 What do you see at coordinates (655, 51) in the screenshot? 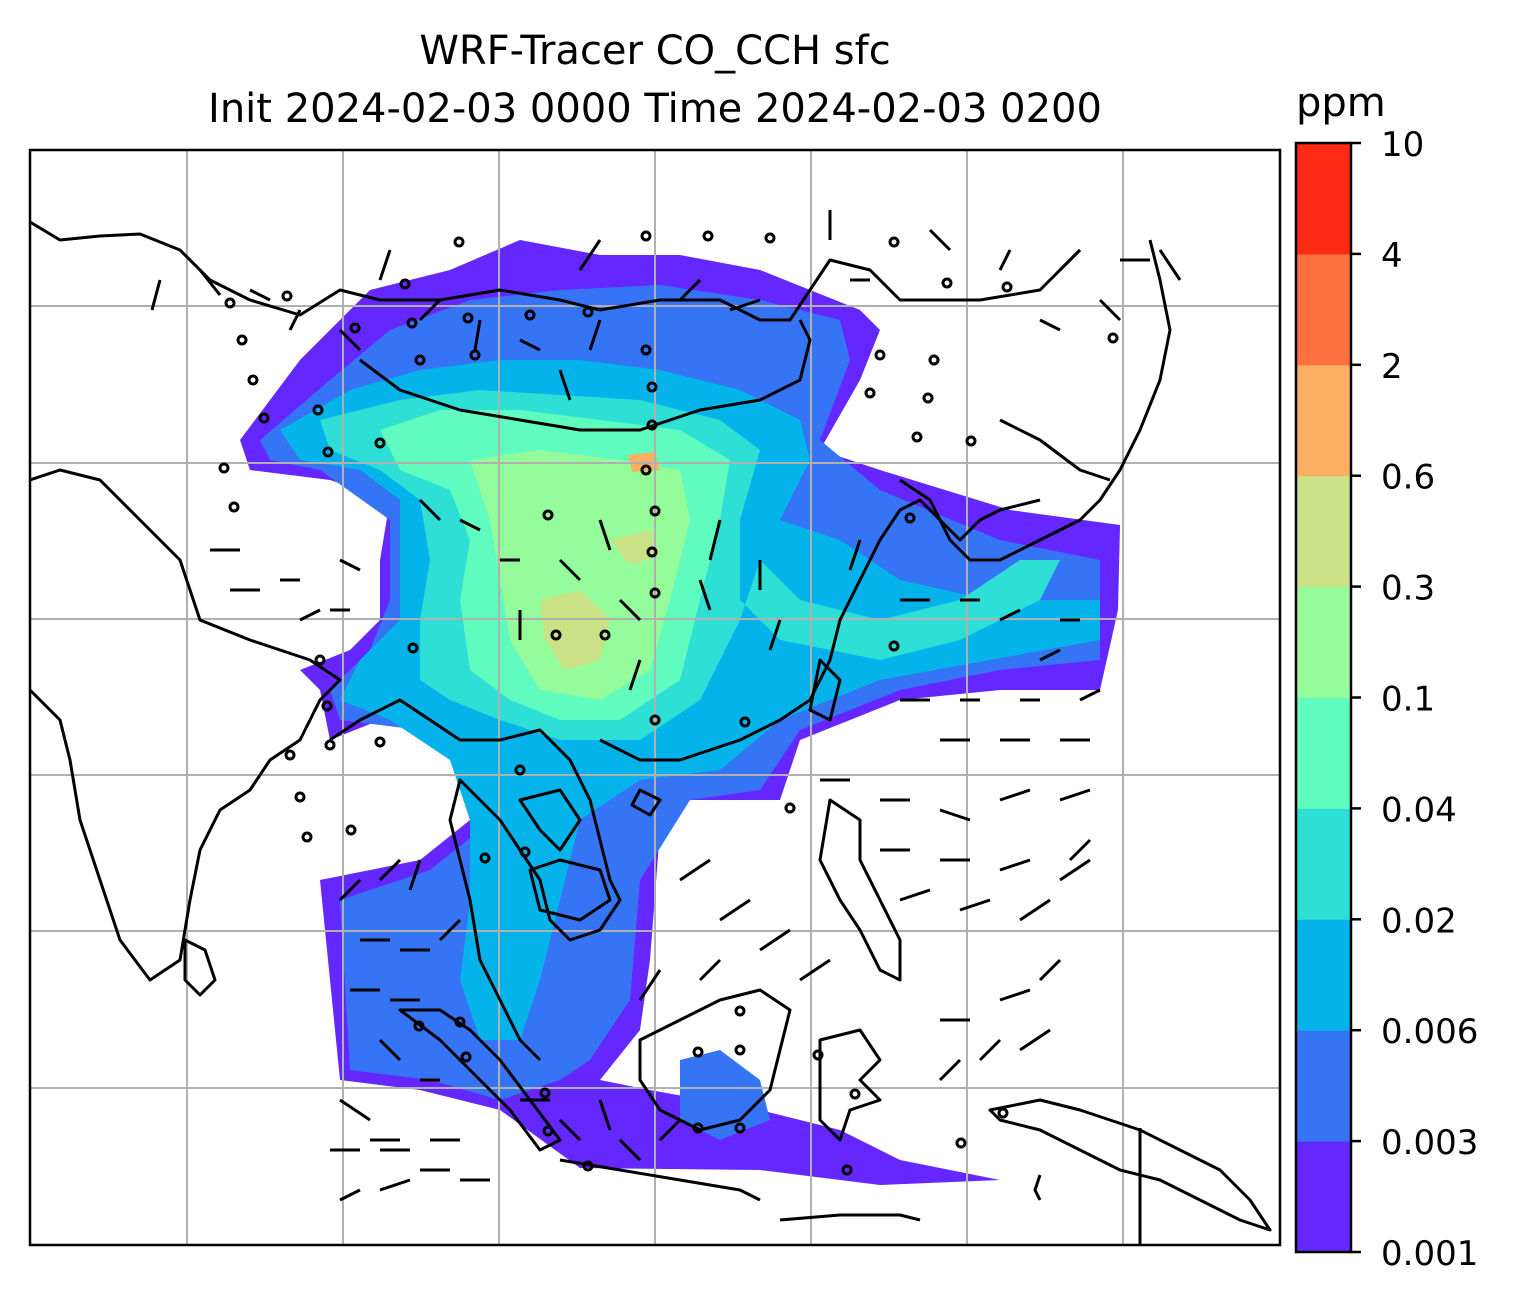
I see `map-title: WRF-Tracer CO_CCH sfc` at bounding box center [655, 51].